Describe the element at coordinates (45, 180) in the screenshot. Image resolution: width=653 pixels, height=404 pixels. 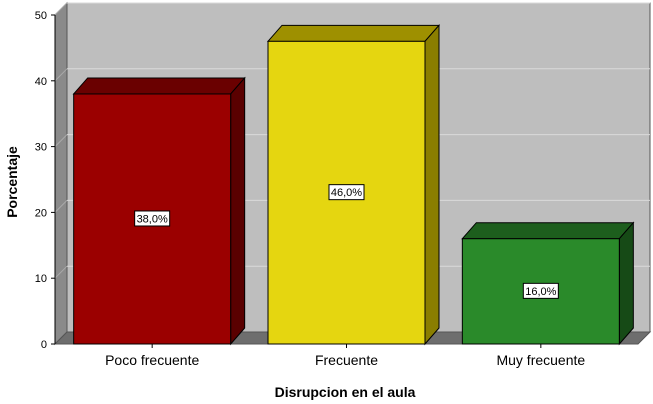
I see `y-axis: 0 10 20 30 40 50` at that location.